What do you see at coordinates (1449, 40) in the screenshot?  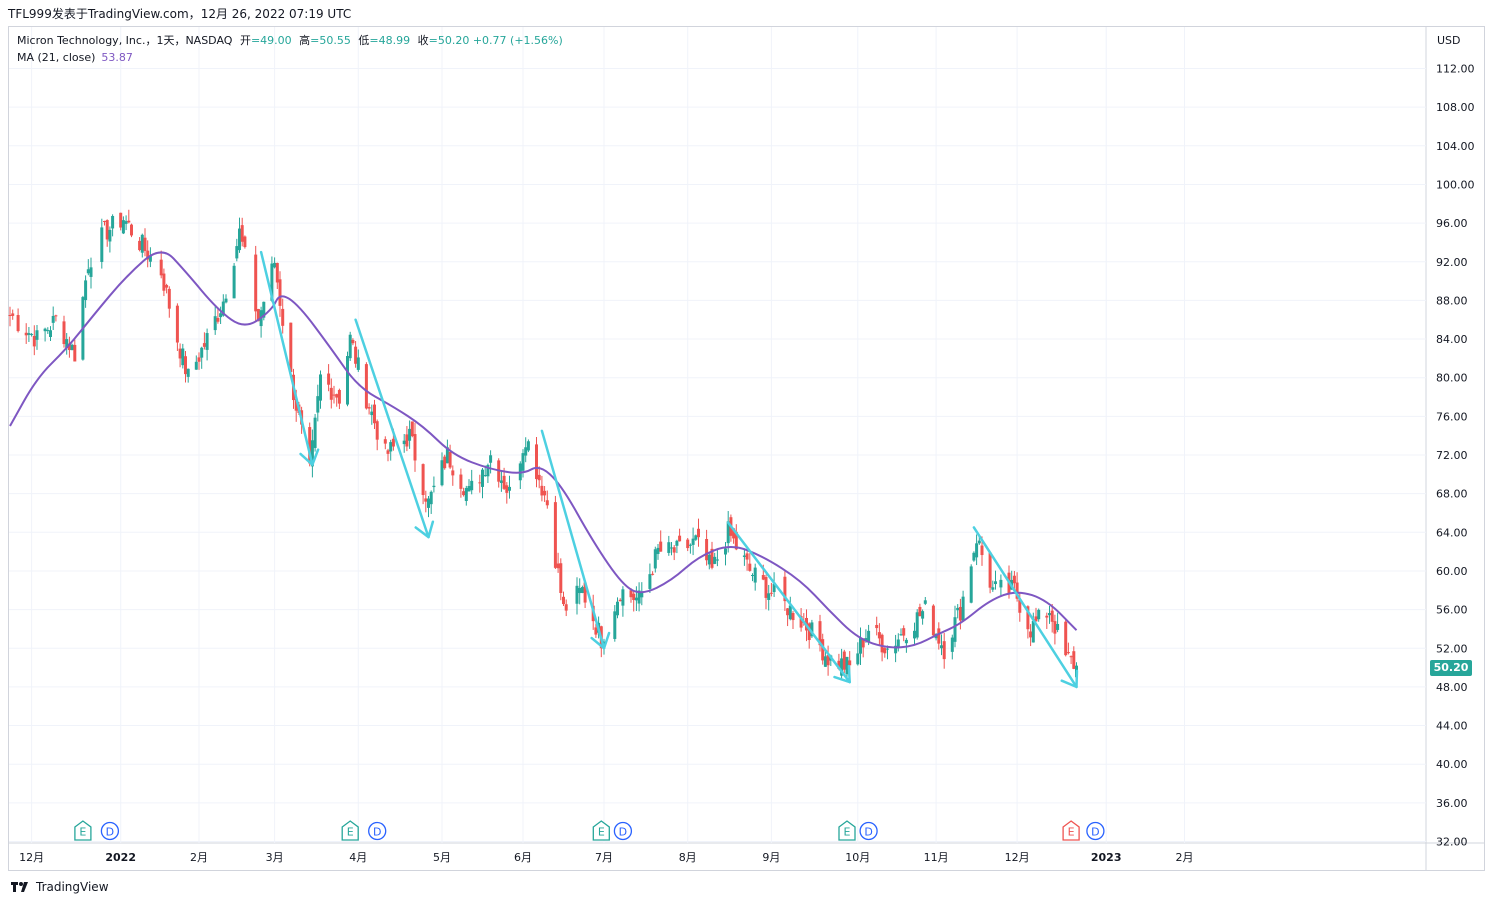 I see `currency-label: USD` at bounding box center [1449, 40].